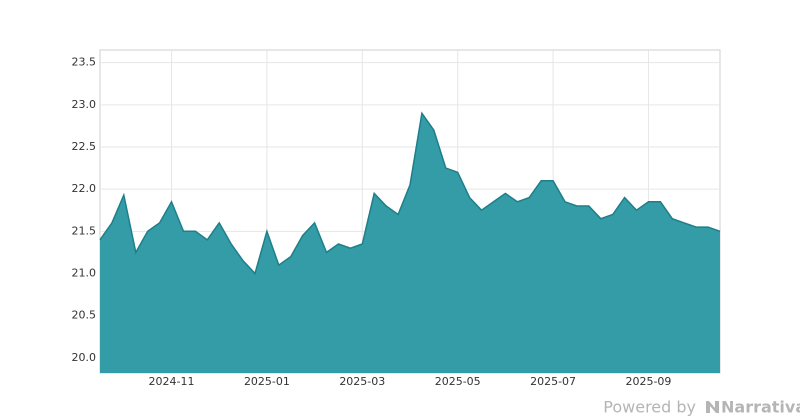  Describe the element at coordinates (267, 381) in the screenshot. I see `x-tick-label: 2025-01` at that location.